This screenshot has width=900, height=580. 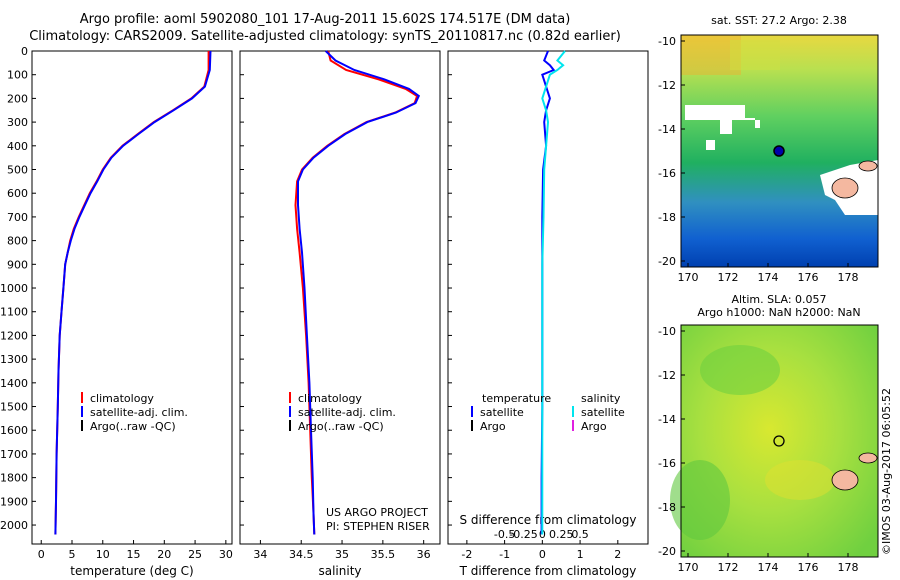 I want to click on temperature-xtick-label: 0, so click(x=41, y=554).